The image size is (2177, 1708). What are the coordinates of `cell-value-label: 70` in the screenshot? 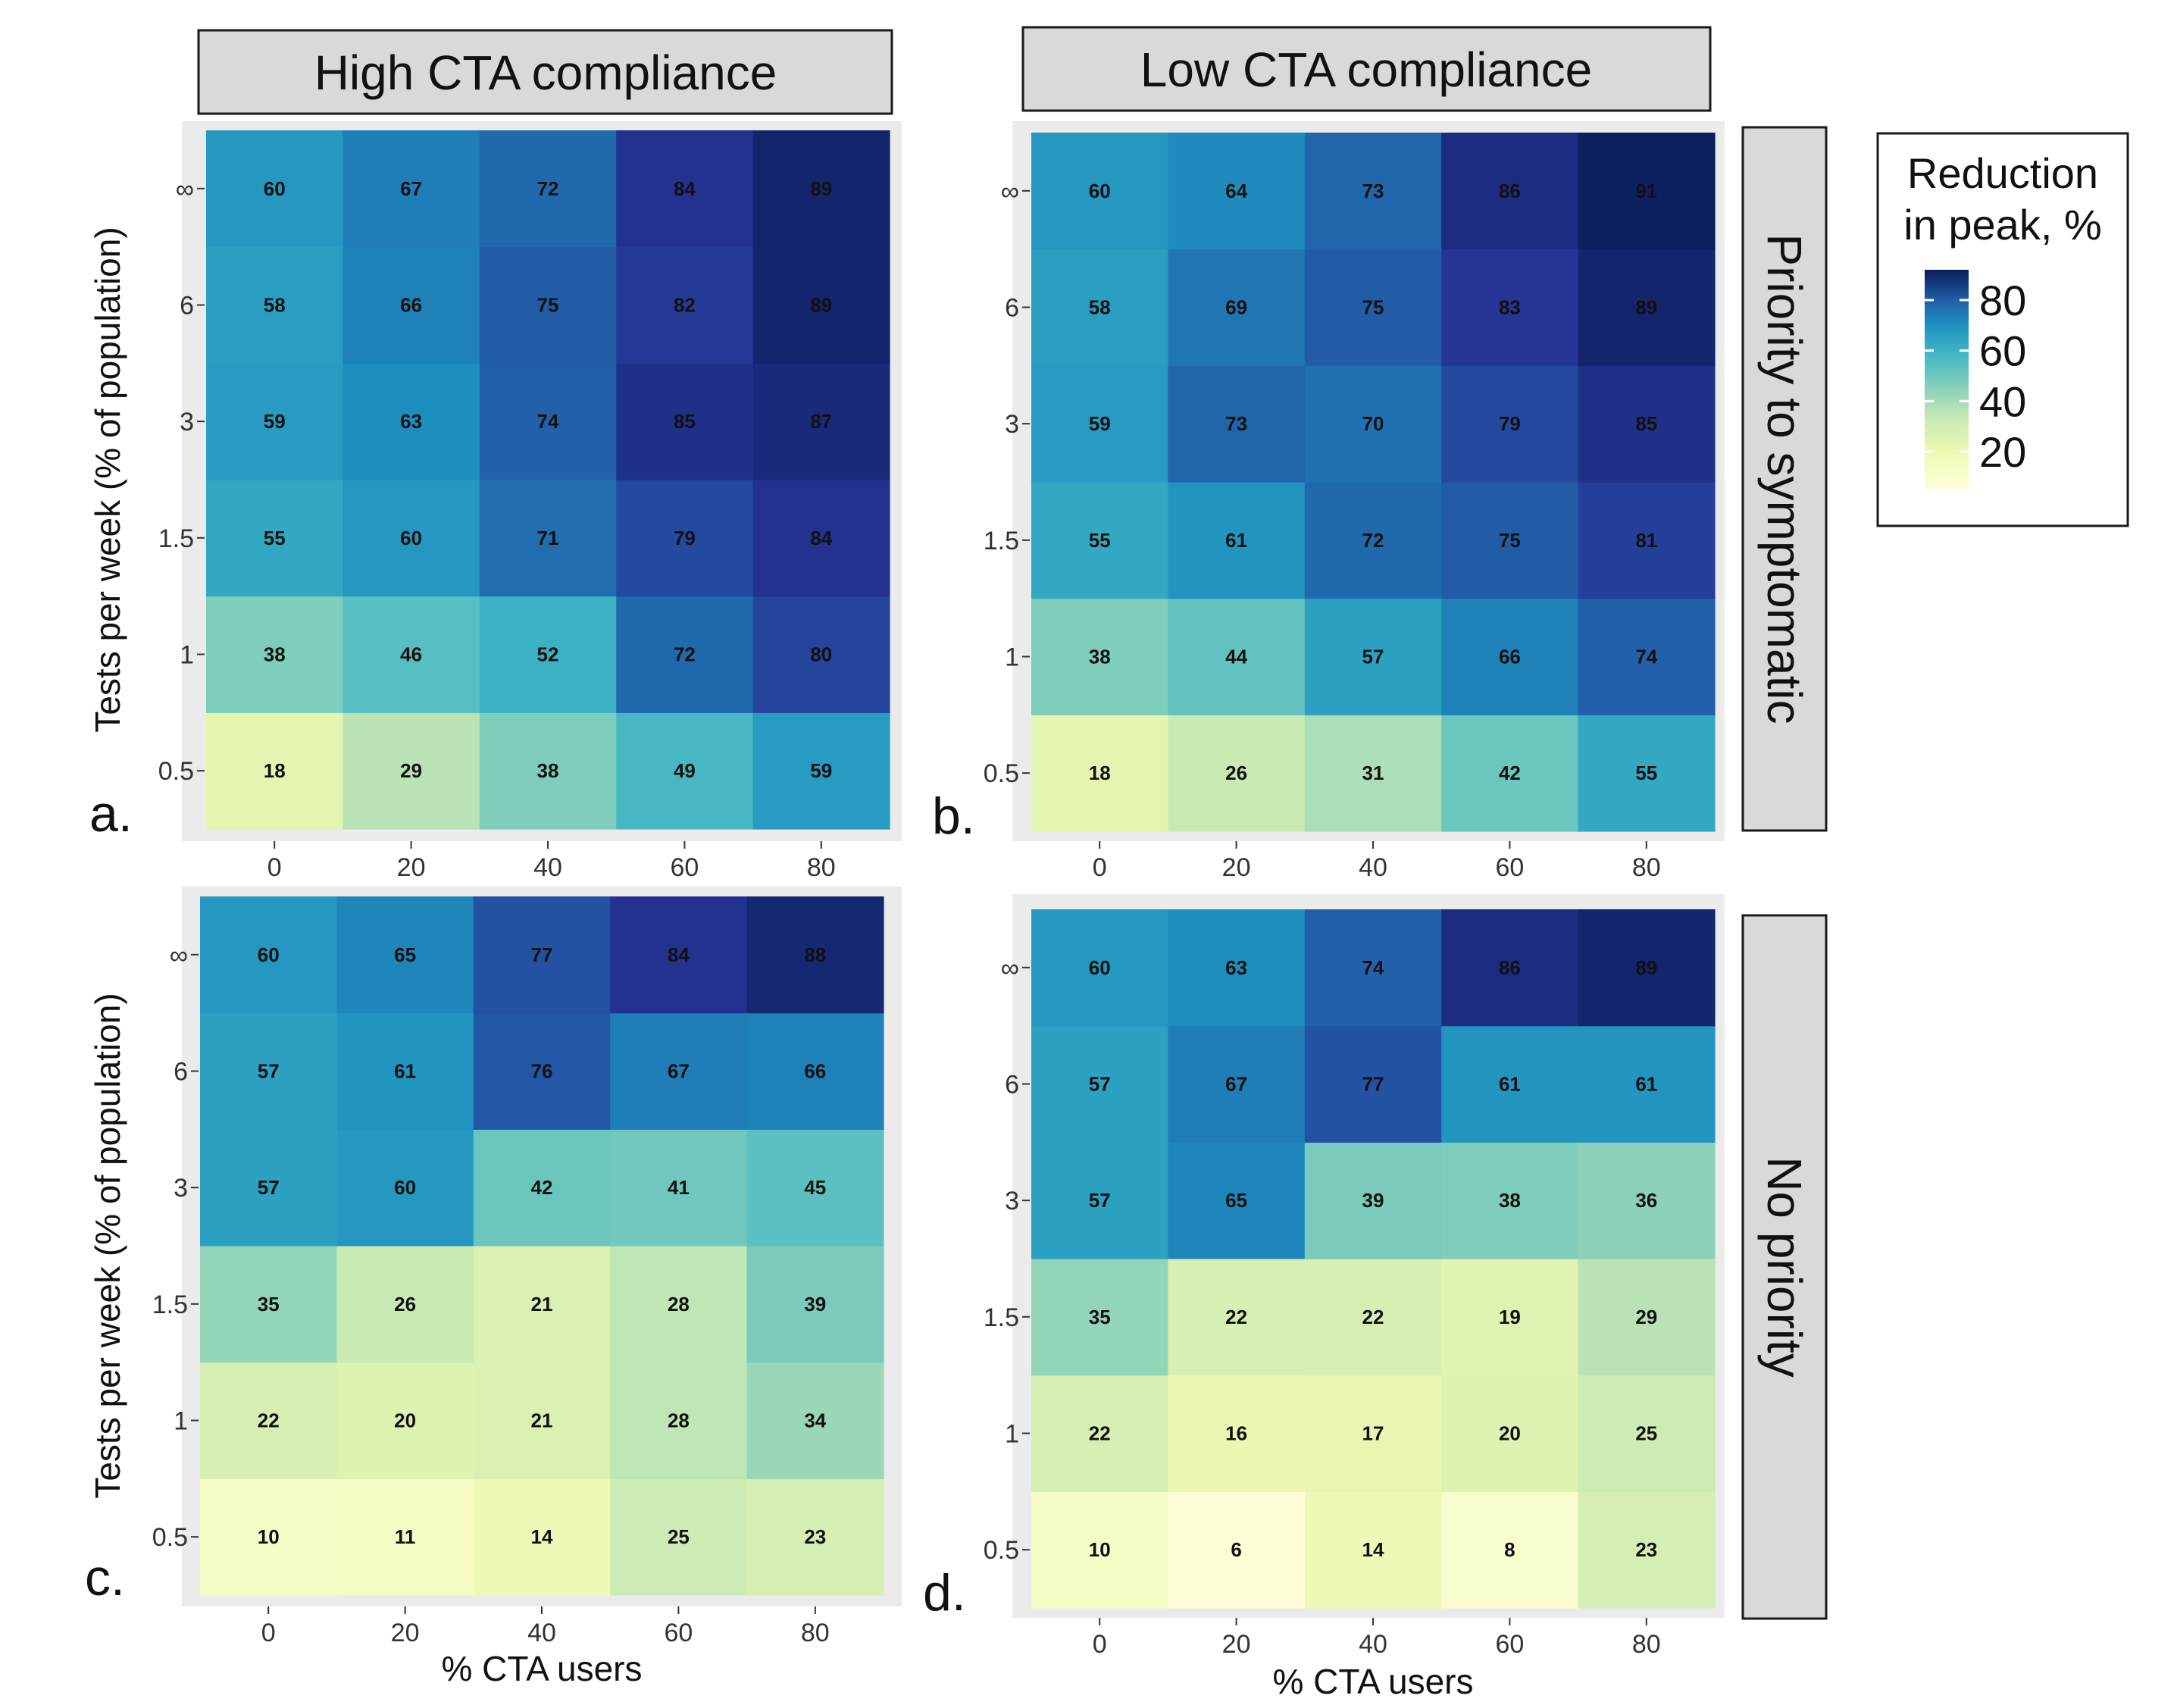 It's located at (1373, 423).